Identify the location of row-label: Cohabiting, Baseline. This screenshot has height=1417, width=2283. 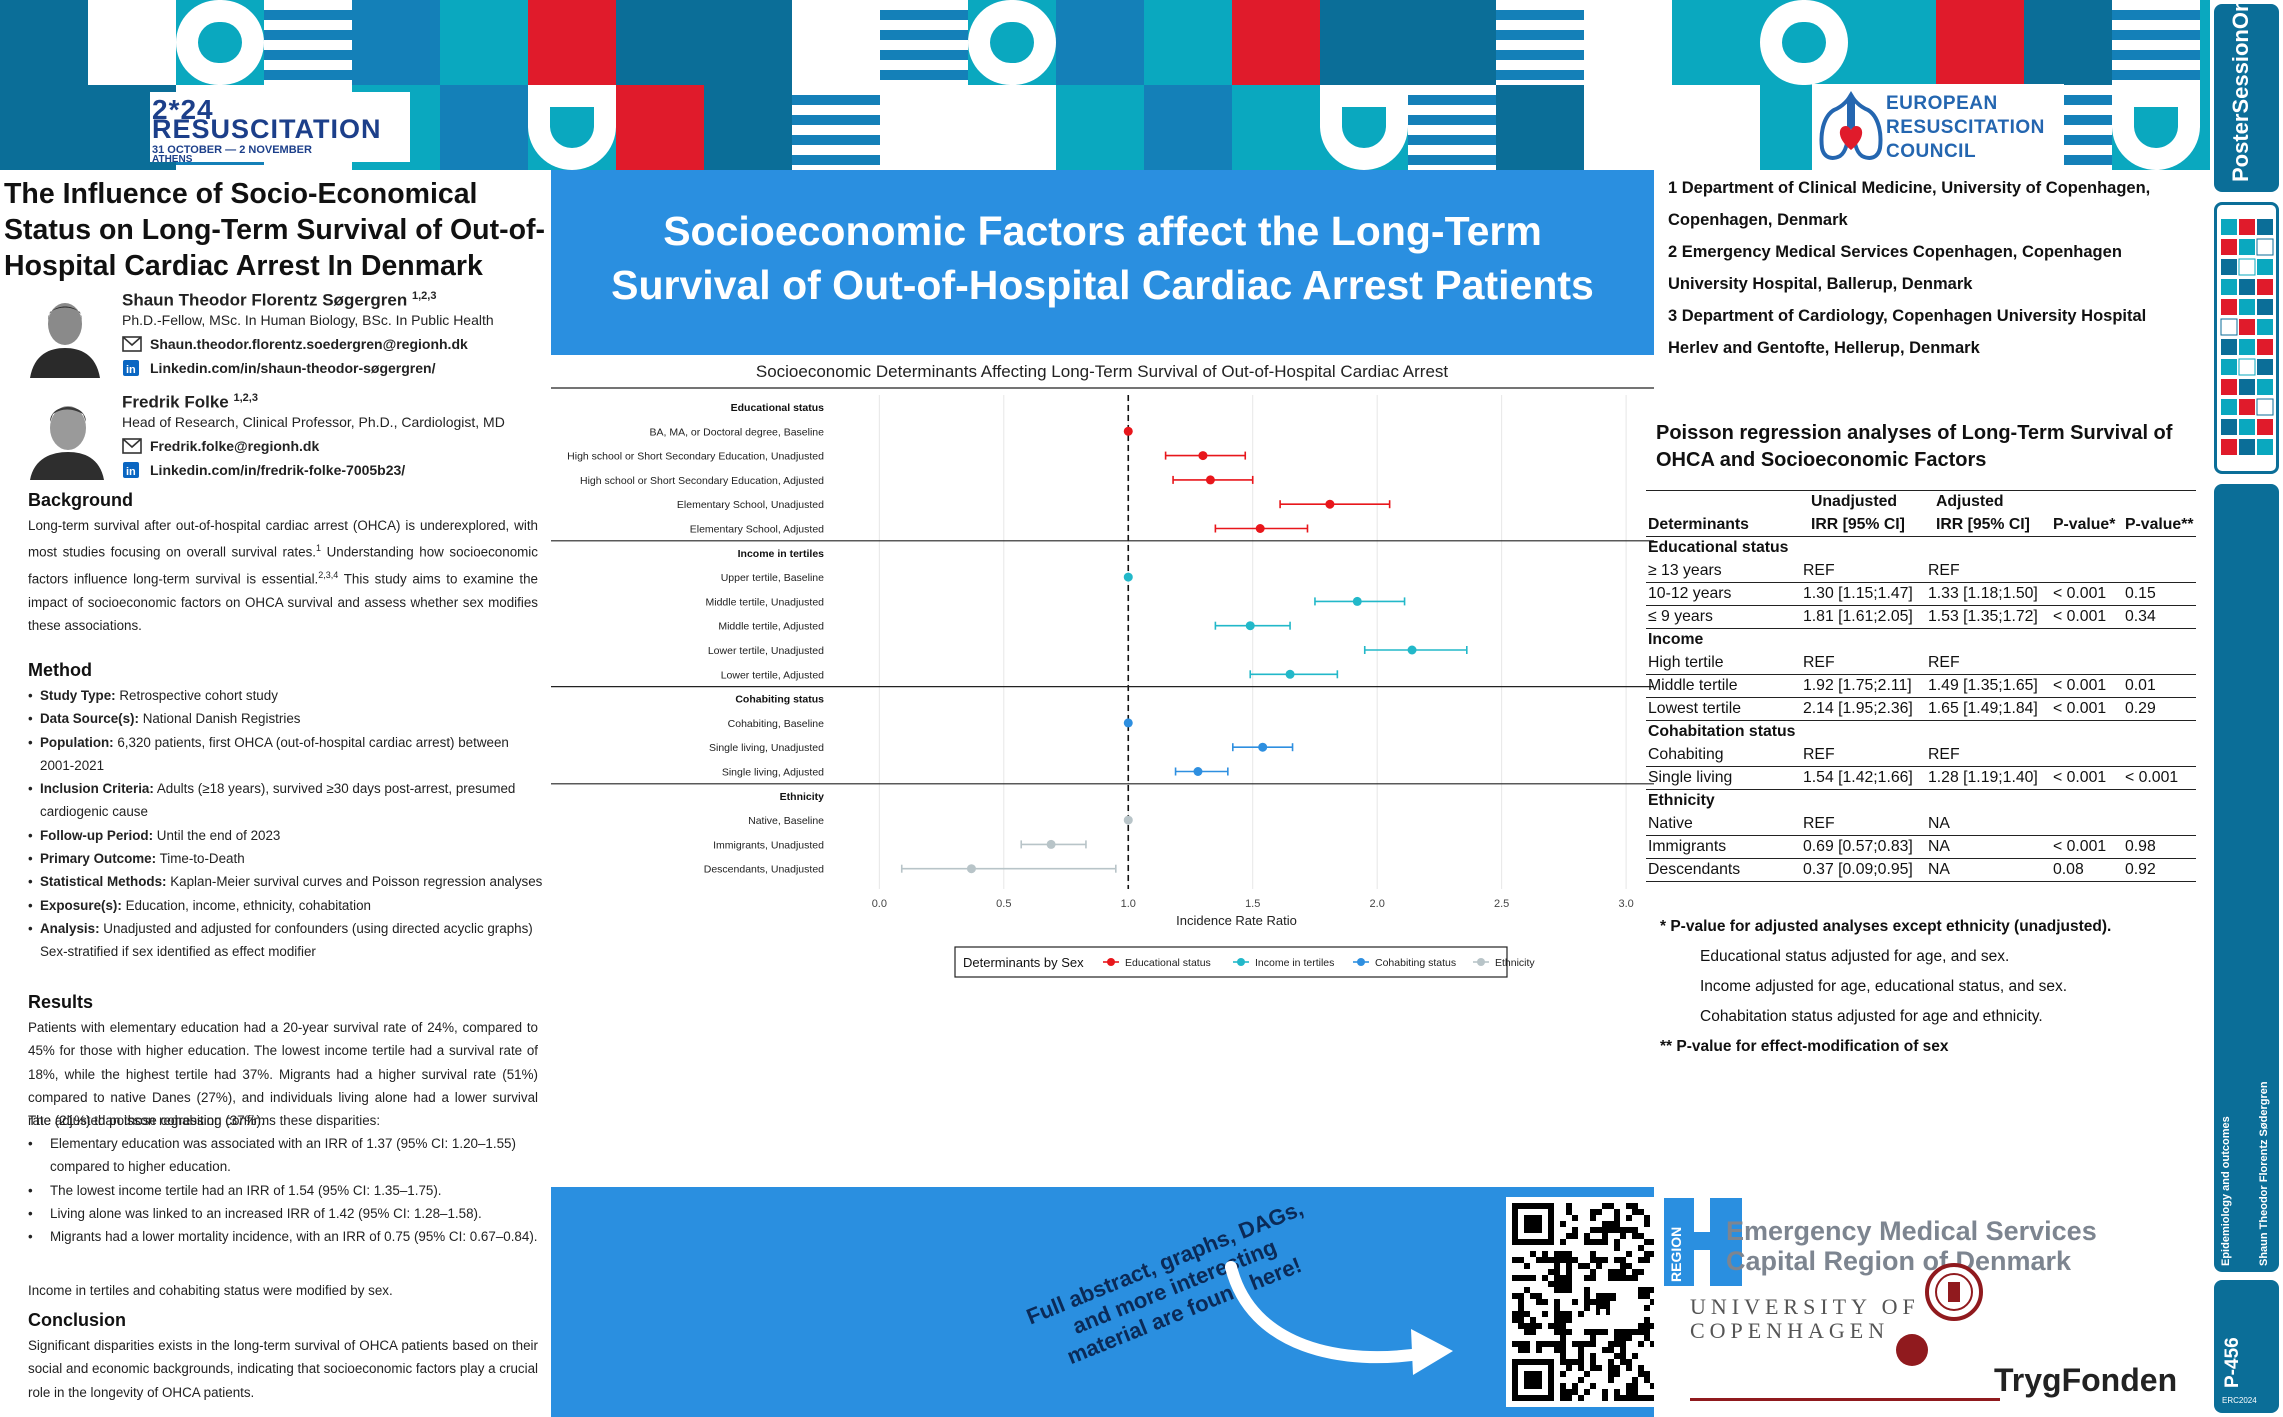
(776, 724).